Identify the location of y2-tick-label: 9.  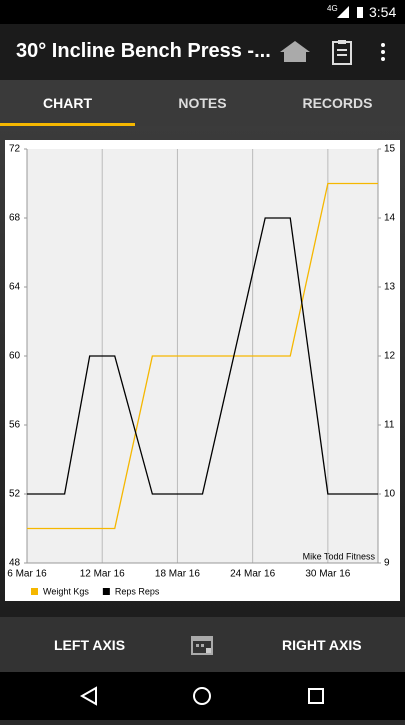
(387, 563).